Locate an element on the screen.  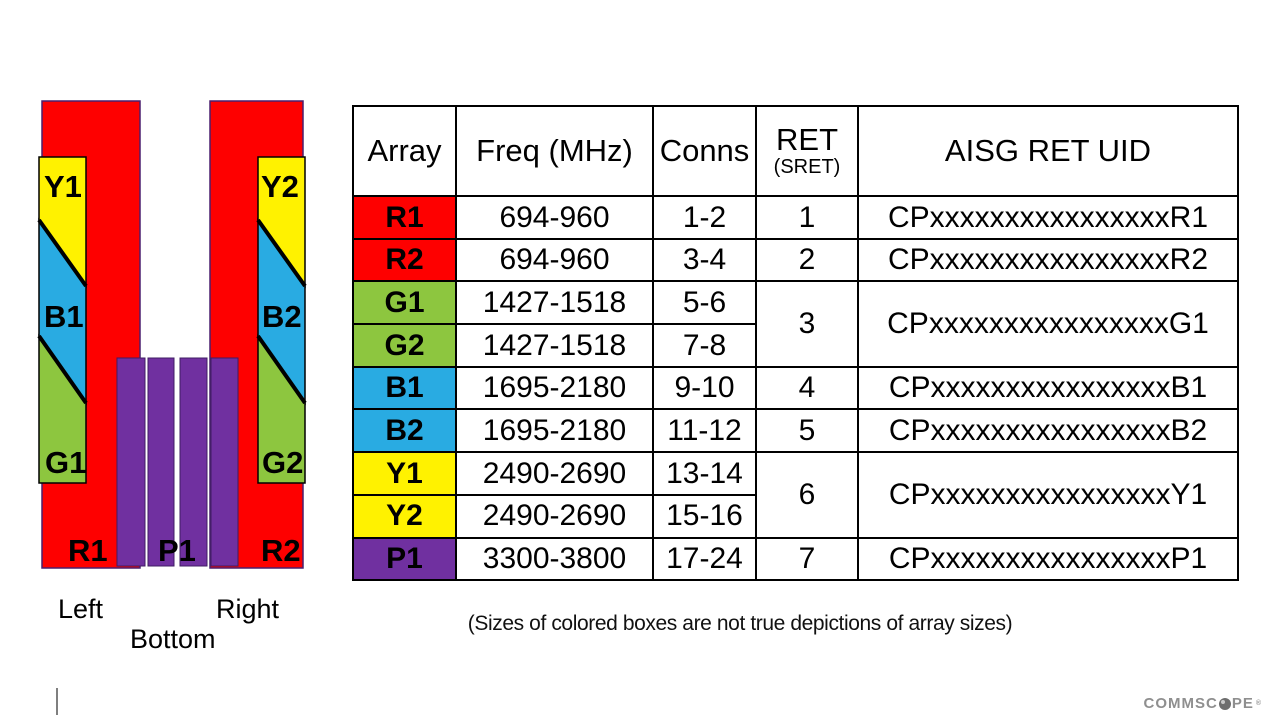
label-r2: R2 is located at coordinates (281, 550).